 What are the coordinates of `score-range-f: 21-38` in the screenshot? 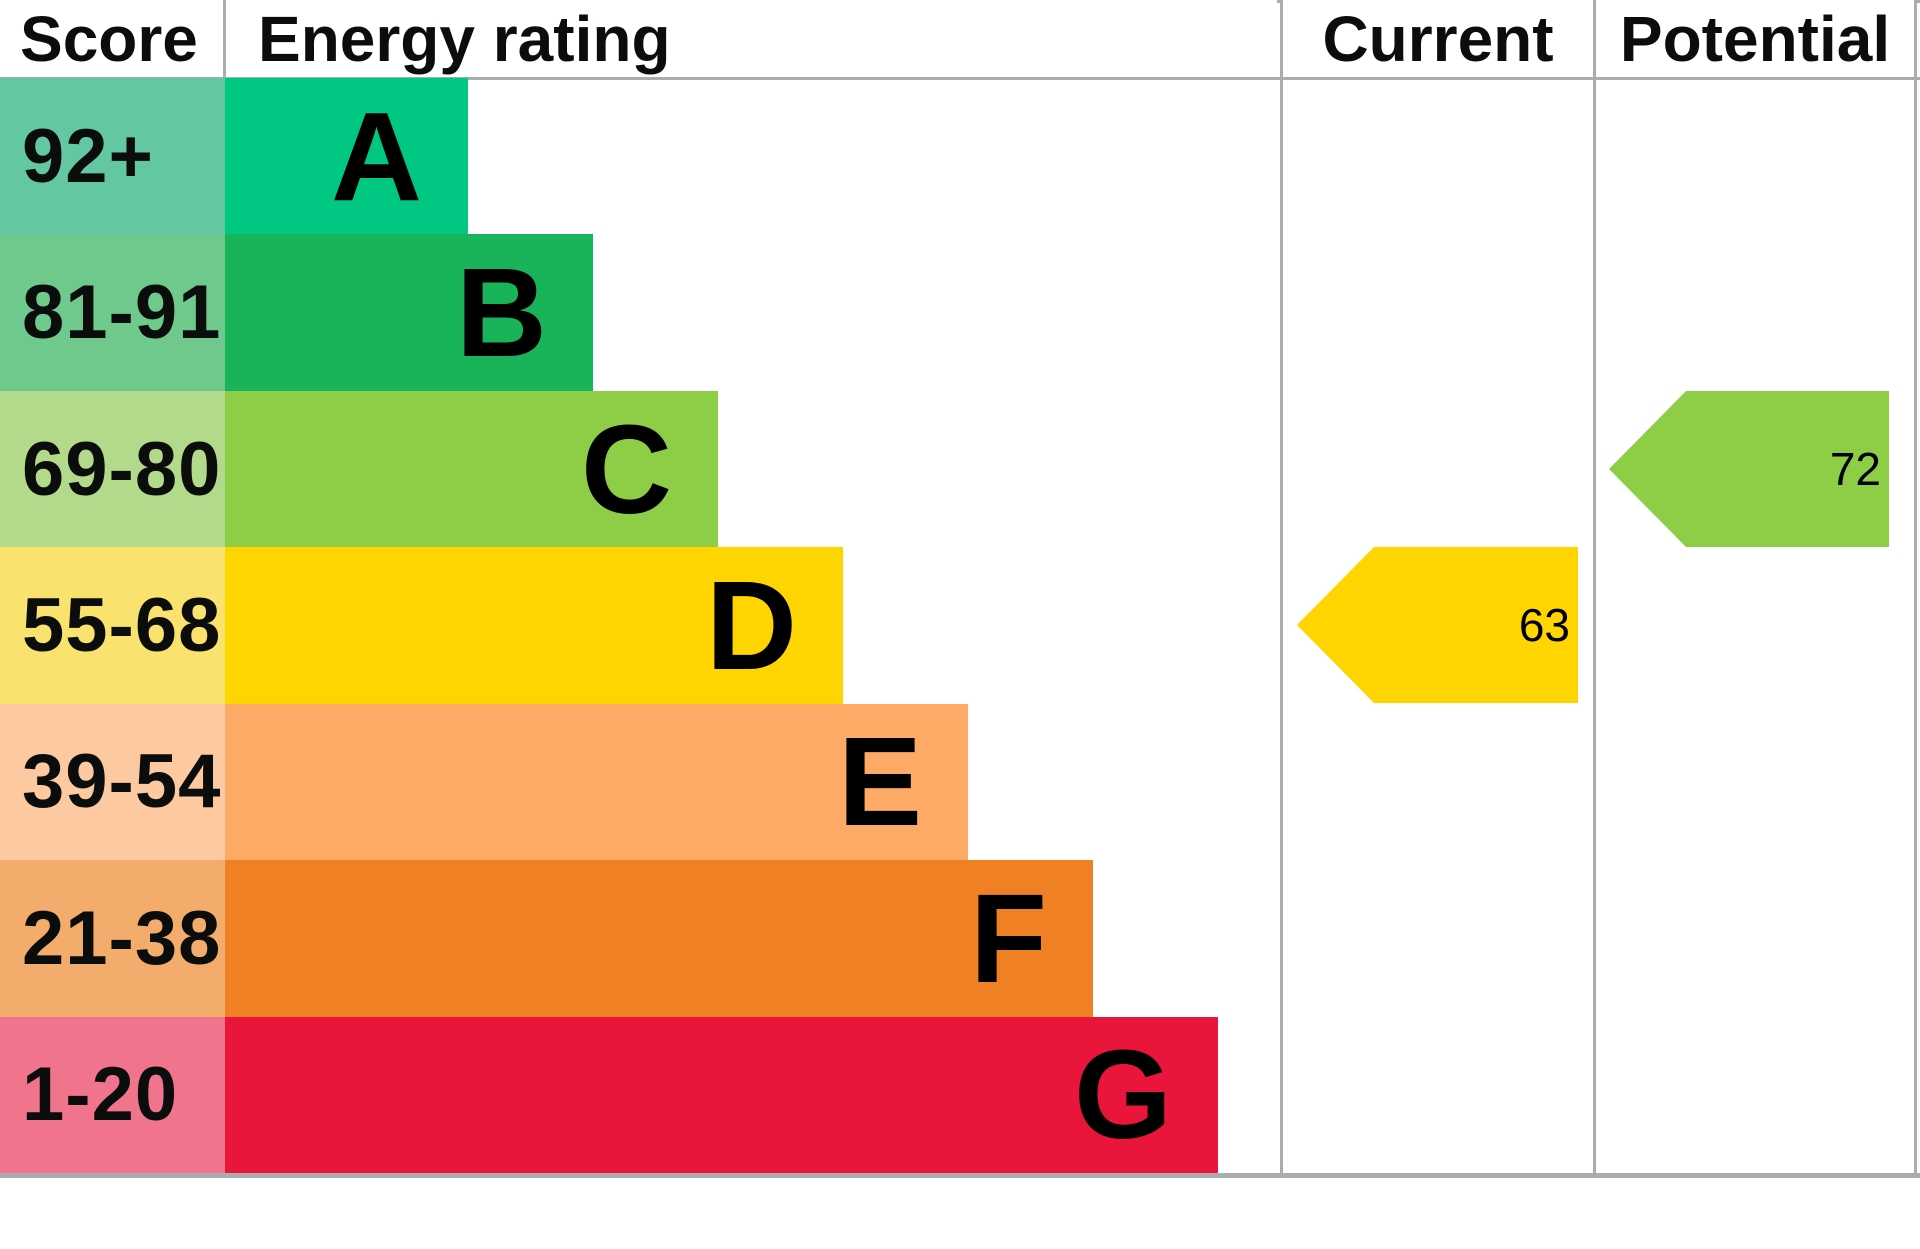 It's located at (112, 938).